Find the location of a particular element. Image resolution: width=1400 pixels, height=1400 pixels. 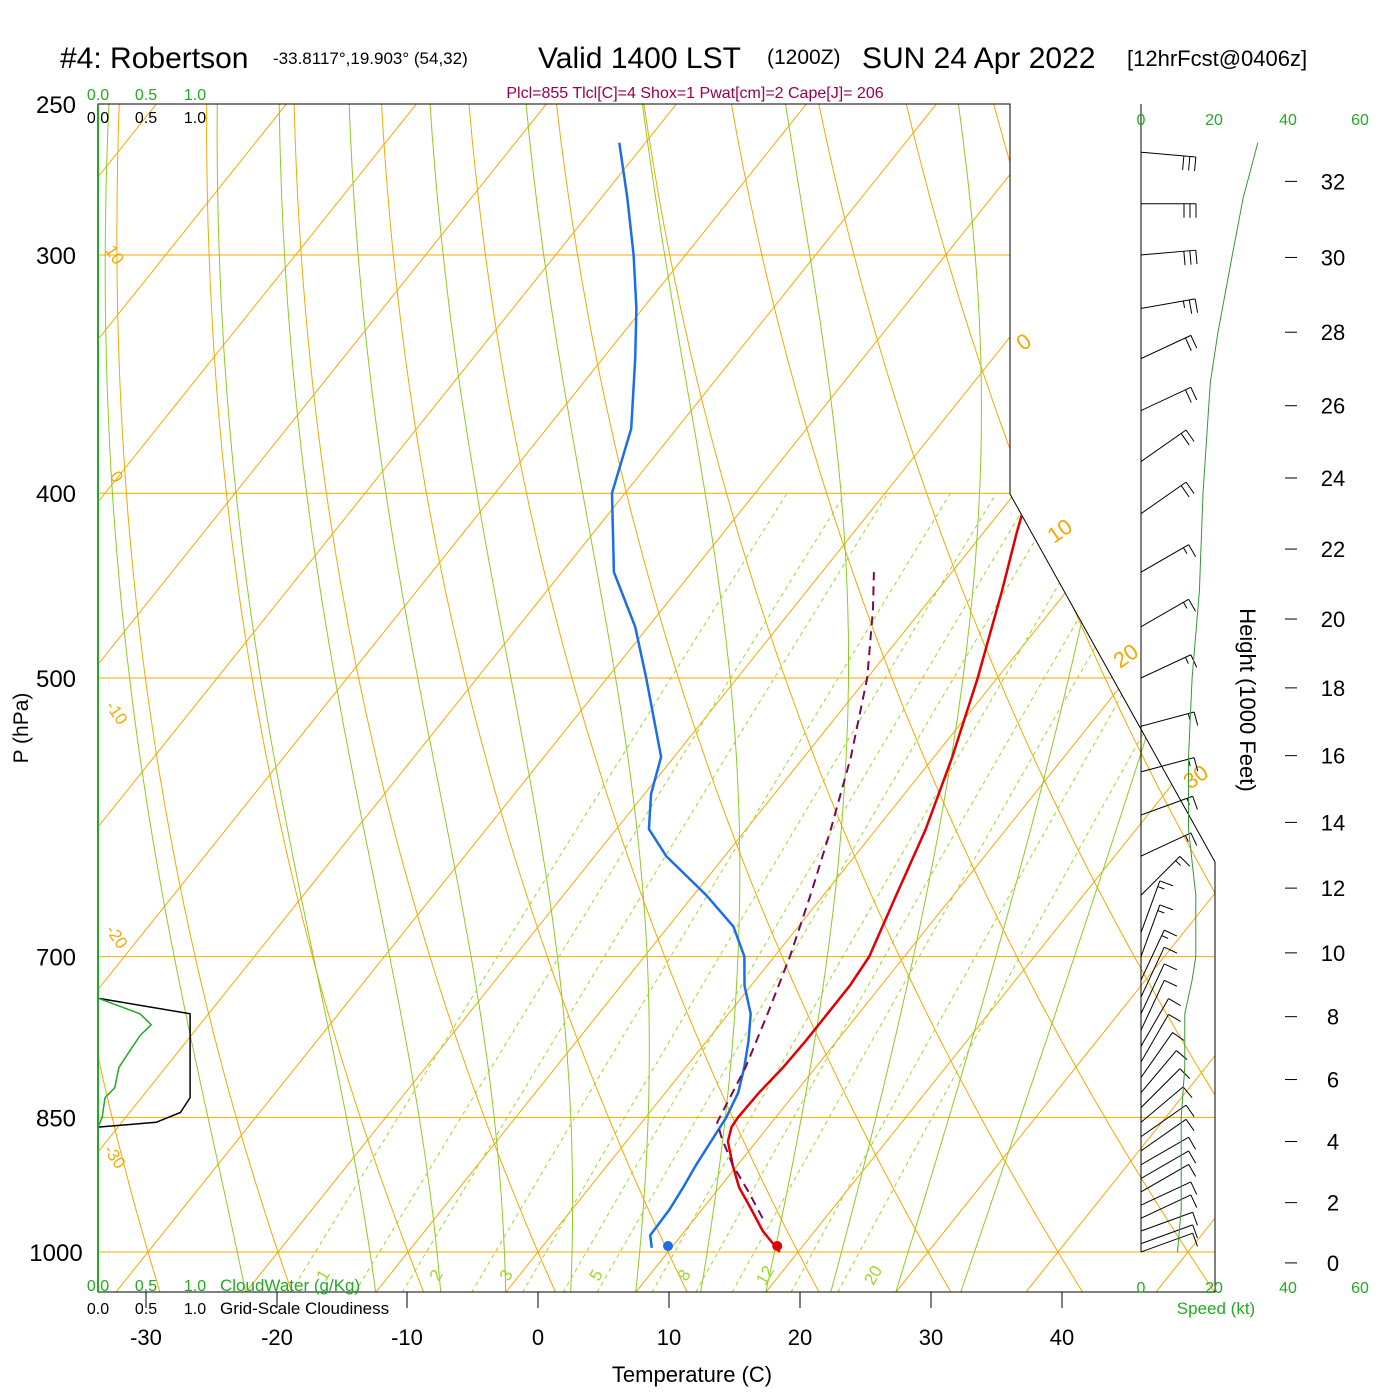

pressure-tick-label: 700 is located at coordinates (56, 958).